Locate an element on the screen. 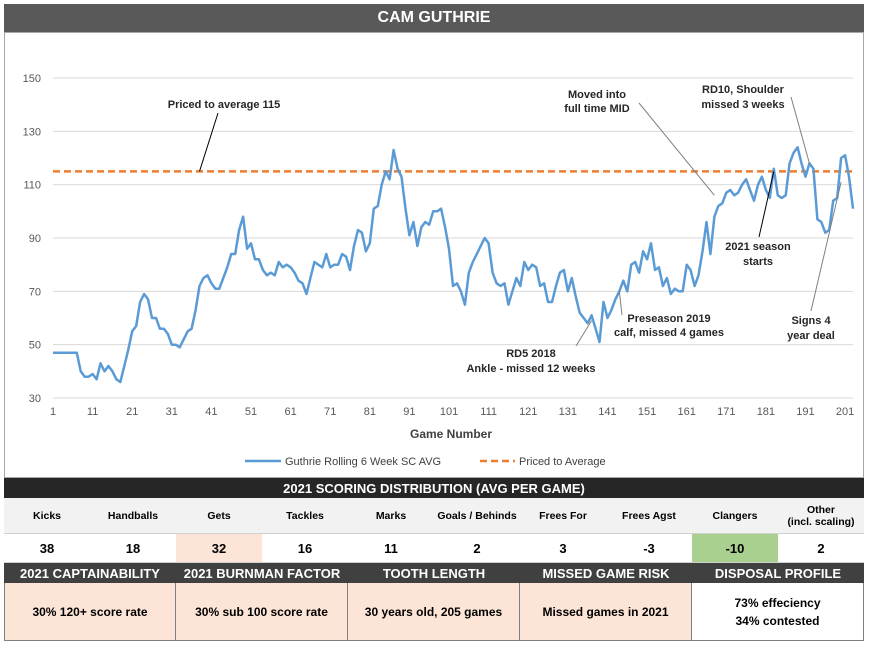  scoring-distribution-title: 2021 SCORING DISTRIBUTION (AVG PER GAME) is located at coordinates (434, 488).